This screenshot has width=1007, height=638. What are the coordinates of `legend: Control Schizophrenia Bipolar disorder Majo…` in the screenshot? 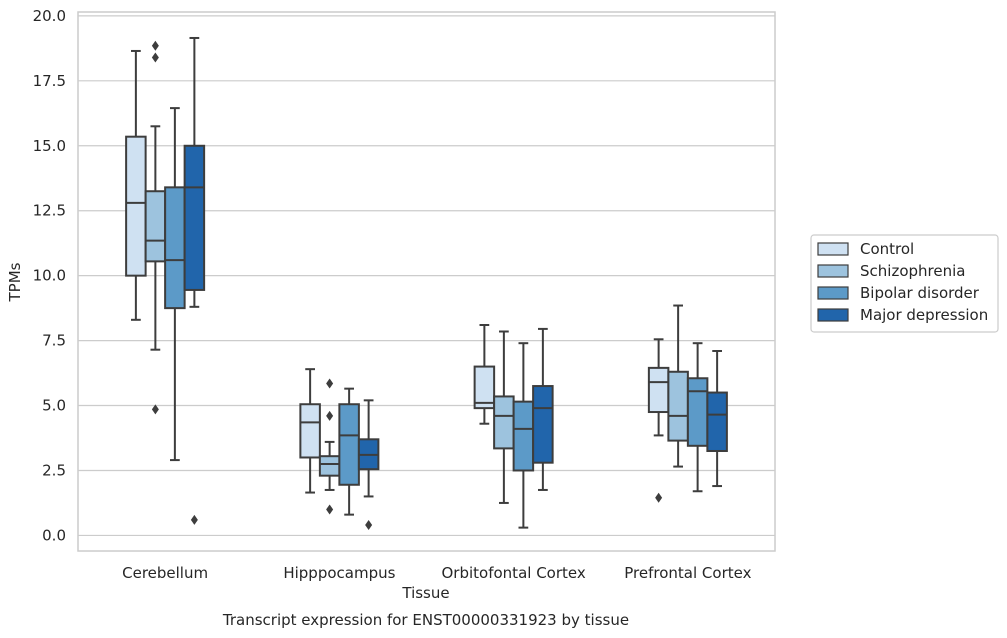 It's located at (904, 283).